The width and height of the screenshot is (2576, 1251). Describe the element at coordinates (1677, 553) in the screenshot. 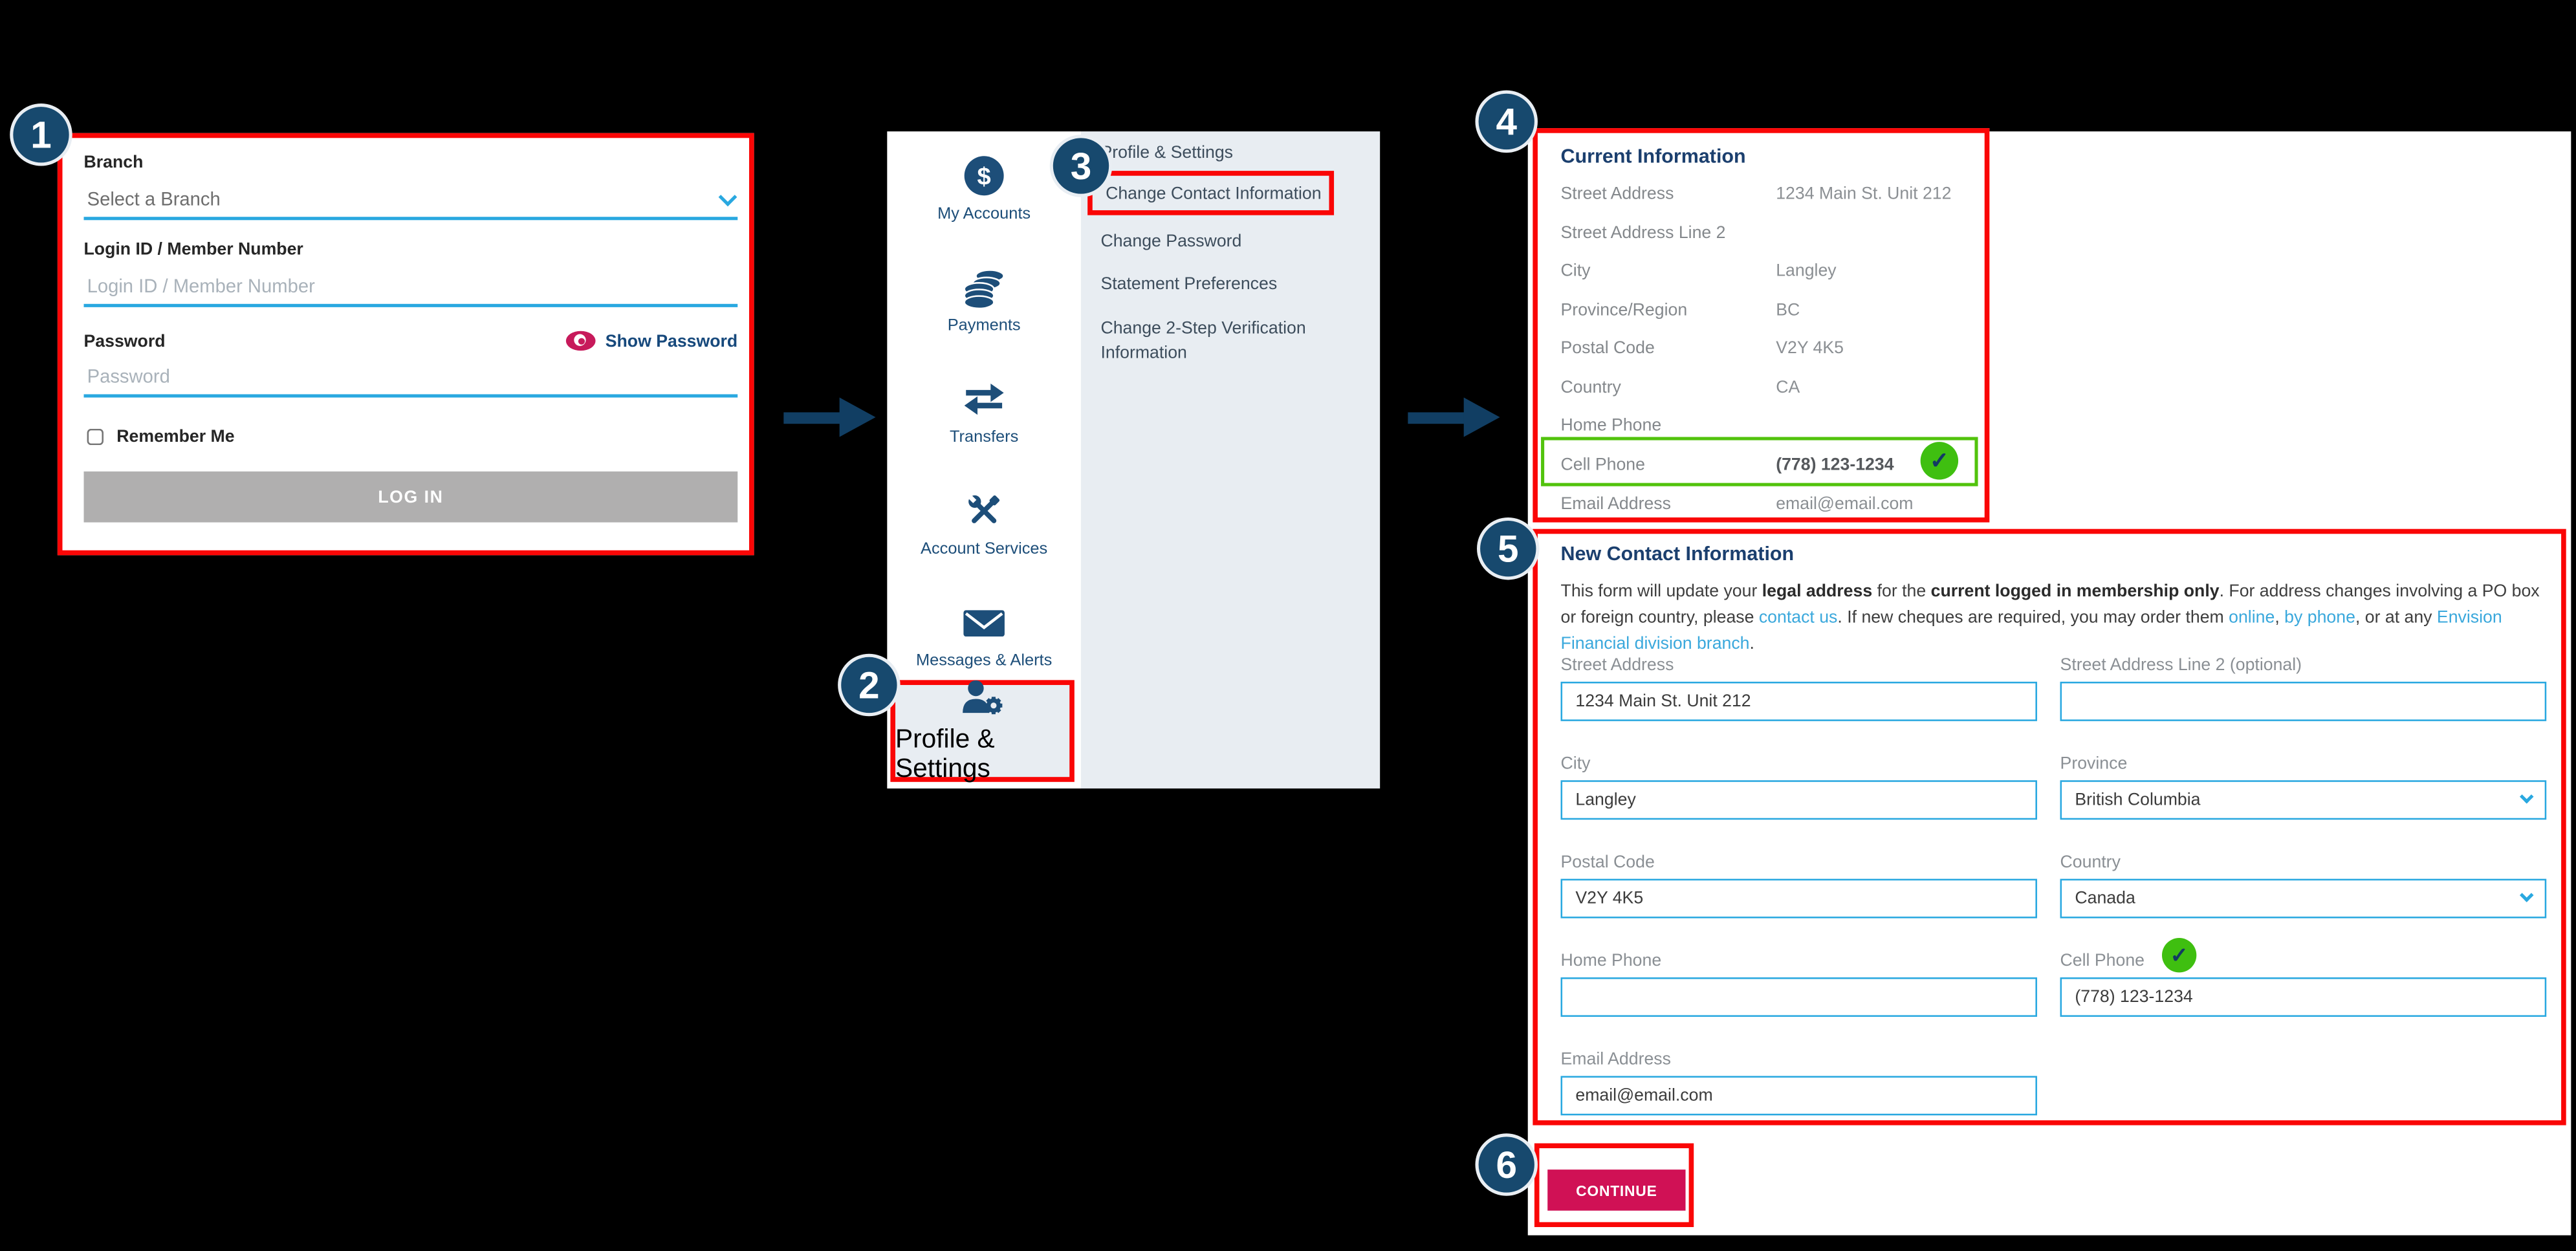

I see `new-contact-title: New Contact Information` at that location.